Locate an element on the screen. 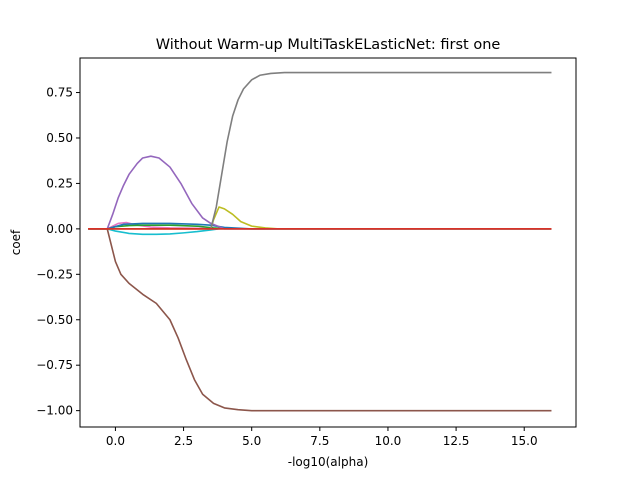 The height and width of the screenshot is (480, 640). x-tick-label-2: 2.5 is located at coordinates (183, 441).